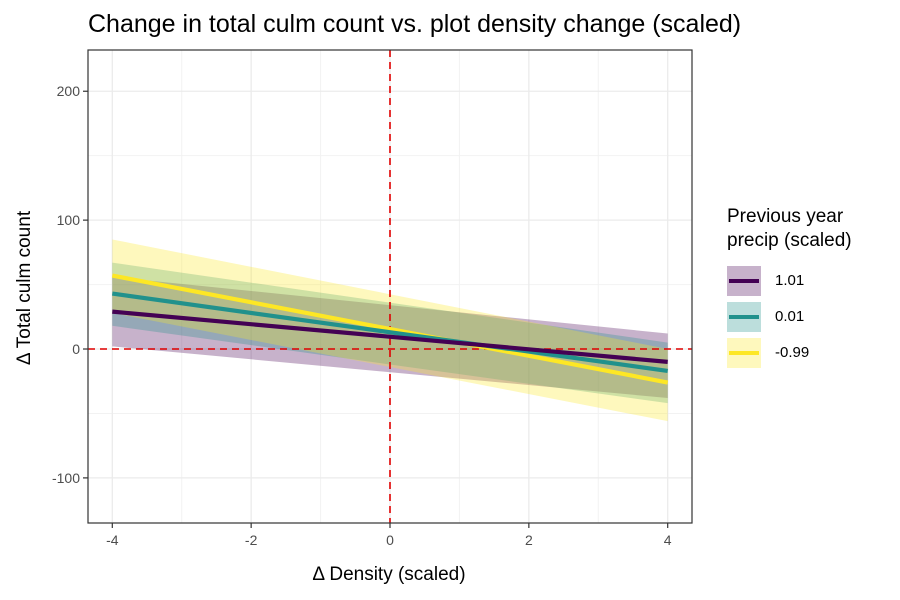 Image resolution: width=900 pixels, height=600 pixels. What do you see at coordinates (789, 229) in the screenshot?
I see `legend-title: Previous year precip (scaled)` at bounding box center [789, 229].